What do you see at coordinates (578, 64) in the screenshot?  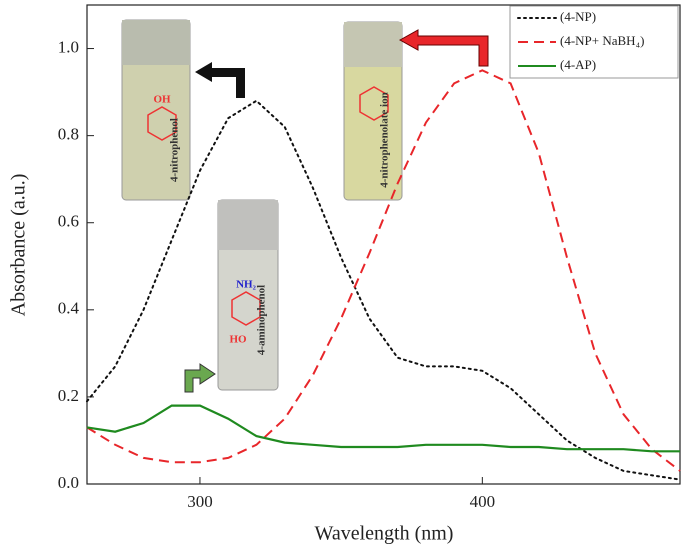 I see `legend-label: (4-AP)` at bounding box center [578, 64].